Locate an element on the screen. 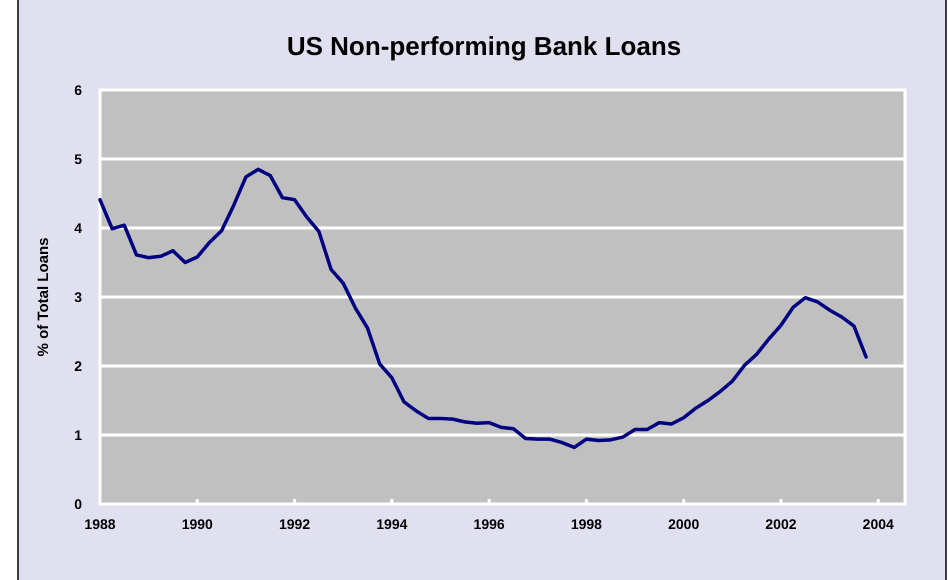 Image resolution: width=948 pixels, height=580 pixels. y-tick-label: 1 is located at coordinates (78, 435).